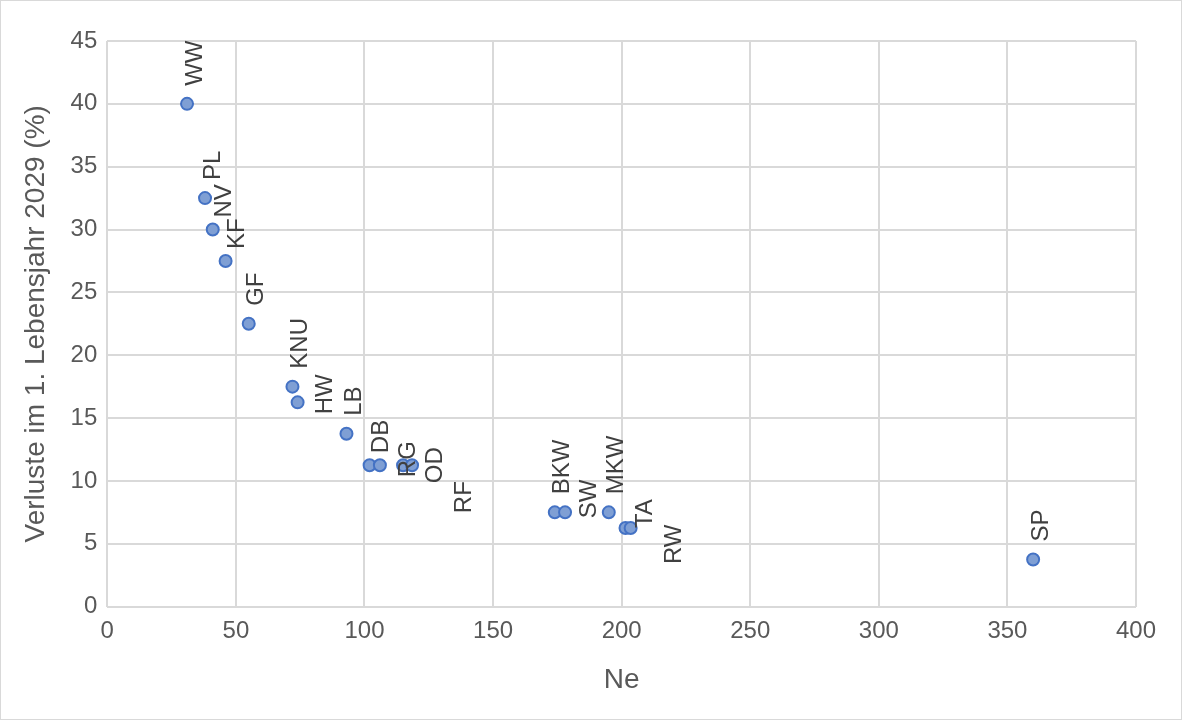  I want to click on annotation: RG, so click(406, 459).